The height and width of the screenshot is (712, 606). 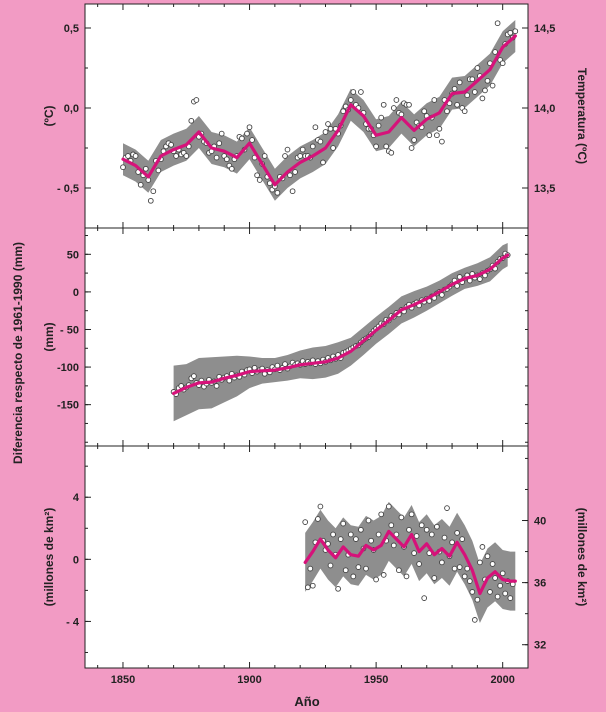 I want to click on right-y-tick-label: 36, so click(x=540, y=584).